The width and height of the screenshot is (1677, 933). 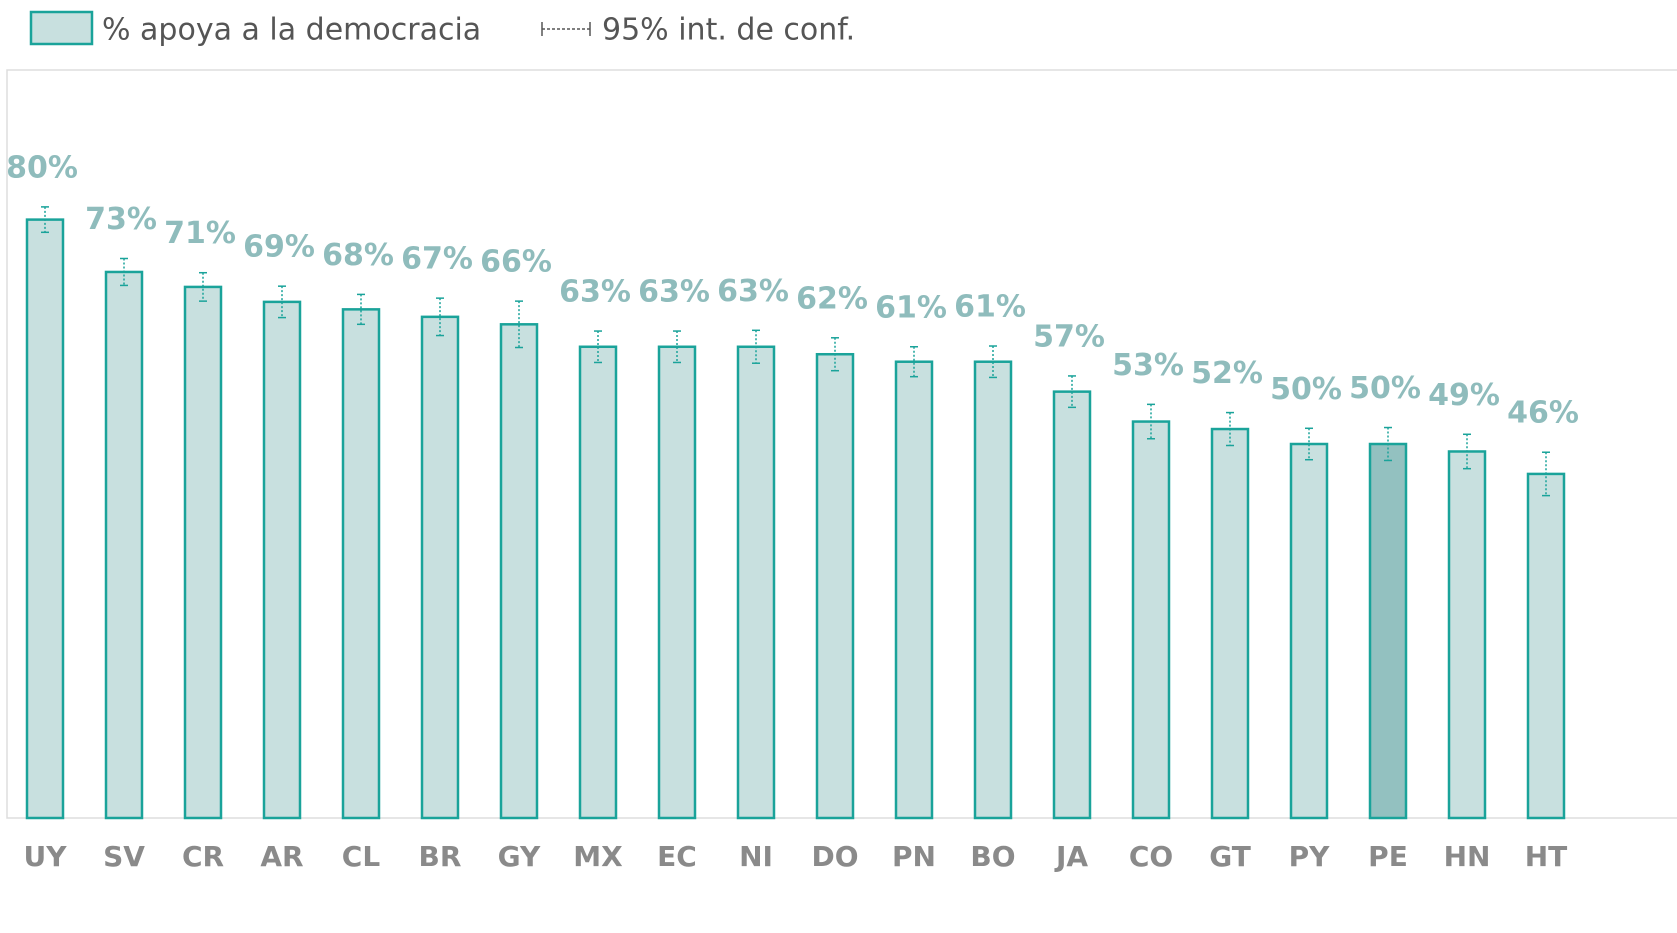 What do you see at coordinates (1464, 395) in the screenshot?
I see `value-label: 49%` at bounding box center [1464, 395].